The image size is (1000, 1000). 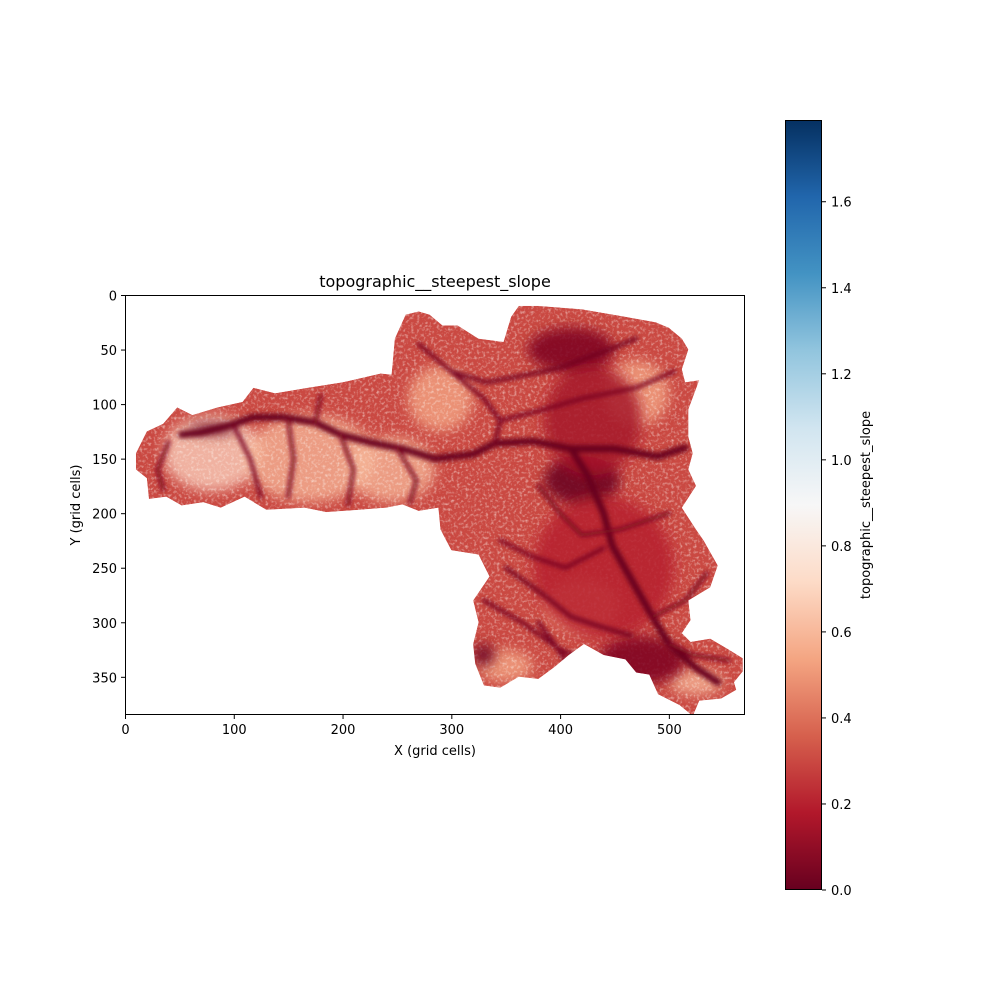 What do you see at coordinates (401, 726) in the screenshot?
I see `x-axis-ticks: 0 100 200 300 400 500` at bounding box center [401, 726].